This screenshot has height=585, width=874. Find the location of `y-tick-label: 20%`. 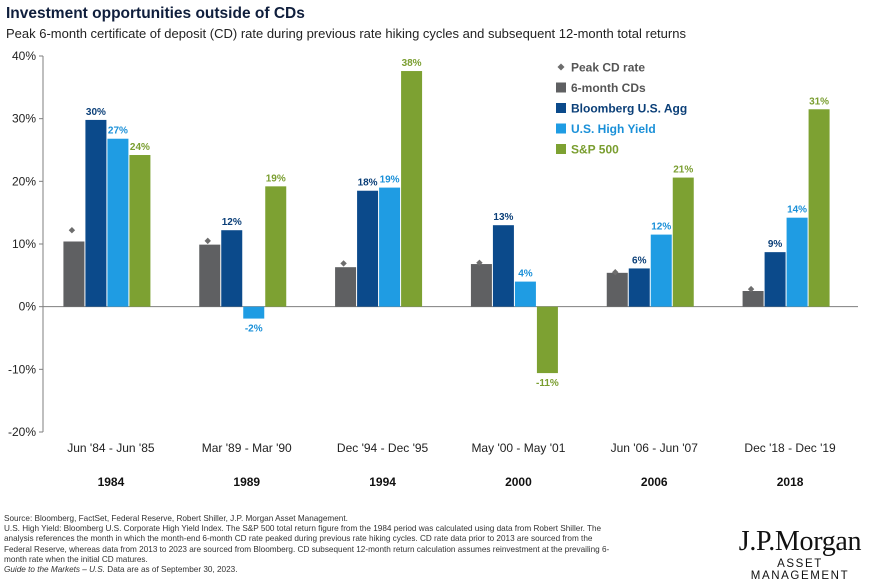

y-tick-label: 20% is located at coordinates (24, 181).